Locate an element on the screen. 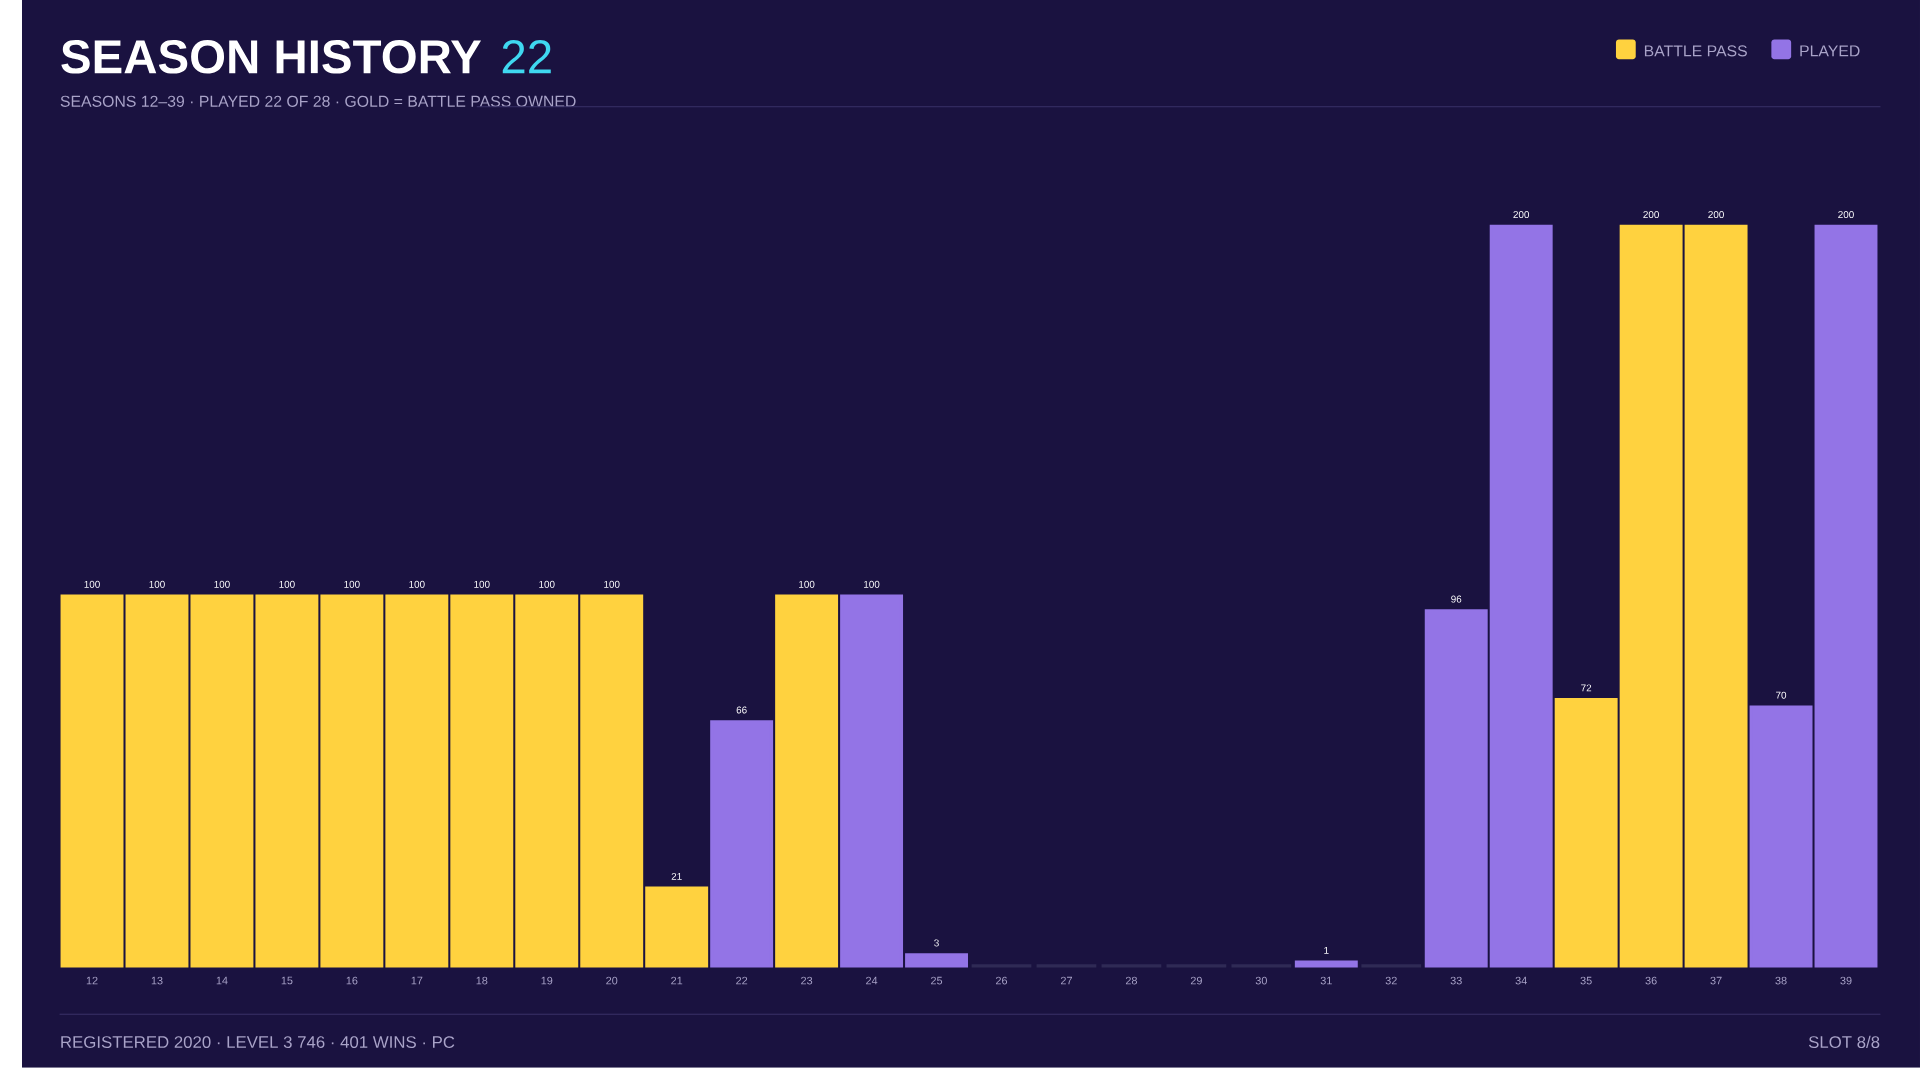 The image size is (1920, 1068). x-tick-label: 34 is located at coordinates (1521, 980).